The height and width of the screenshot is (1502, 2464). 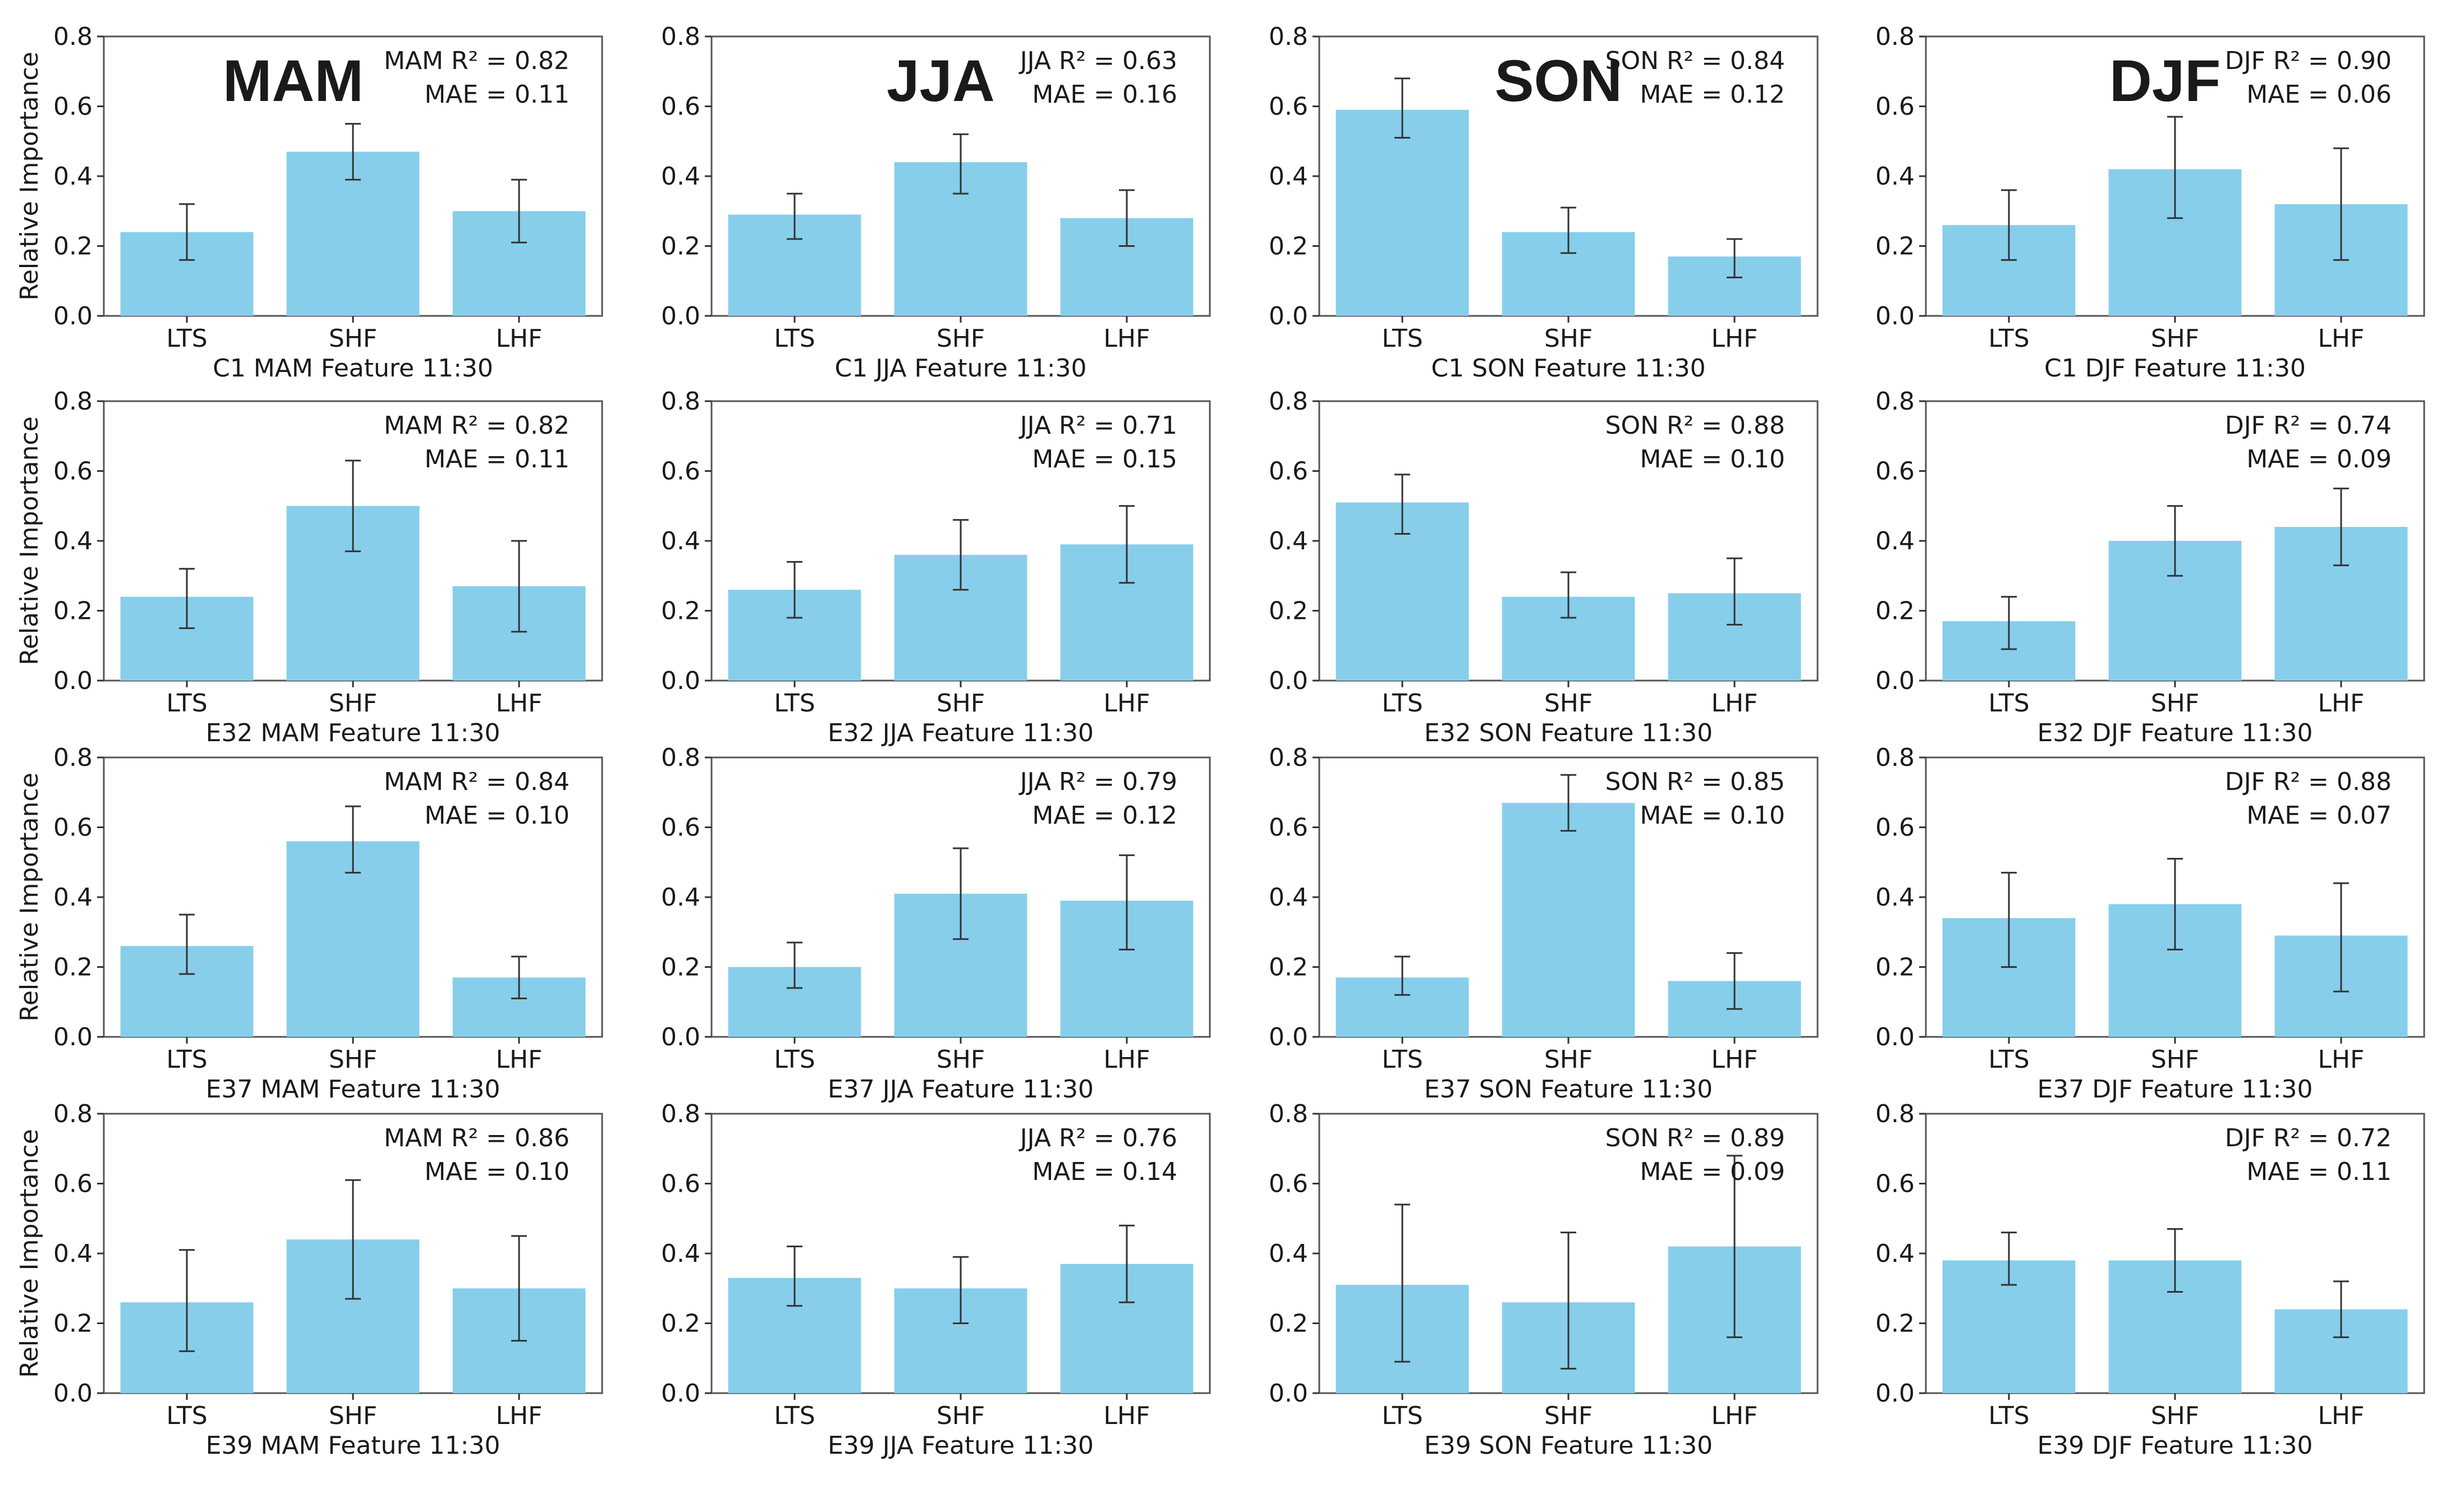 What do you see at coordinates (353, 733) in the screenshot?
I see `panel-title: E32 MAM Feature 11:30` at bounding box center [353, 733].